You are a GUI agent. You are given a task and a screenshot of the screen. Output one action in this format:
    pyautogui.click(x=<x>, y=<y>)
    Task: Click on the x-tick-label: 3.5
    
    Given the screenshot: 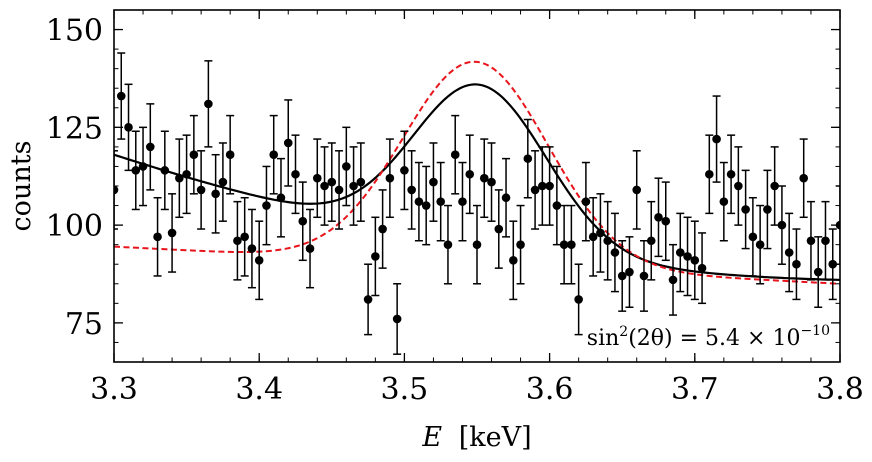 What is the action you would take?
    pyautogui.click(x=405, y=389)
    